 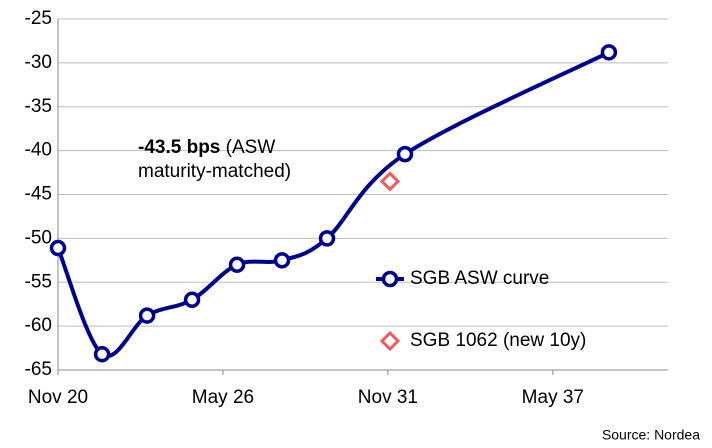 I want to click on y-tick-label: -45, so click(x=38, y=194).